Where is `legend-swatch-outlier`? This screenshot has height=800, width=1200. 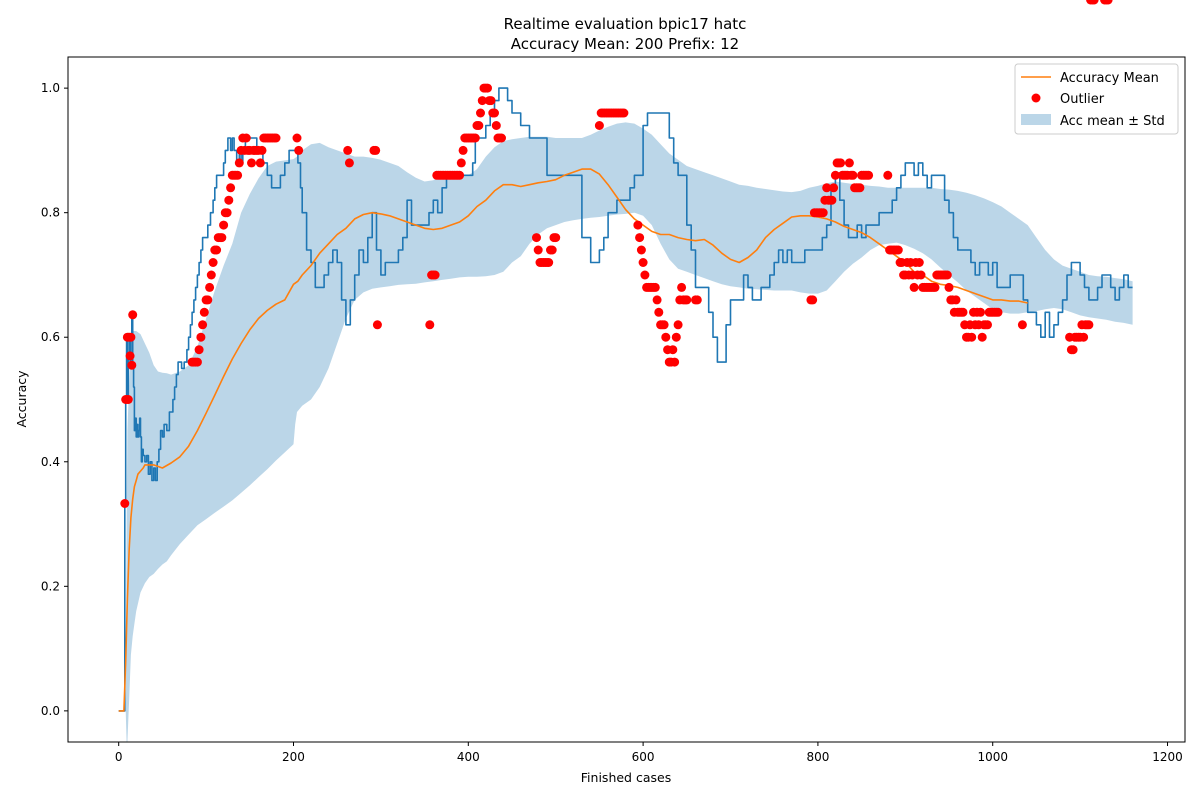 legend-swatch-outlier is located at coordinates (1036, 98).